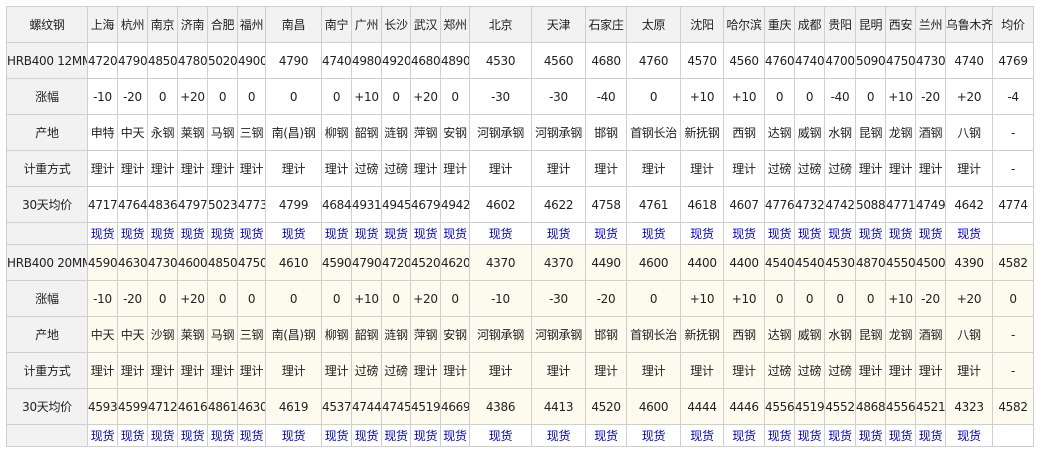 This screenshot has height=456, width=1058. I want to click on price-cell: 5090, so click(870, 60).